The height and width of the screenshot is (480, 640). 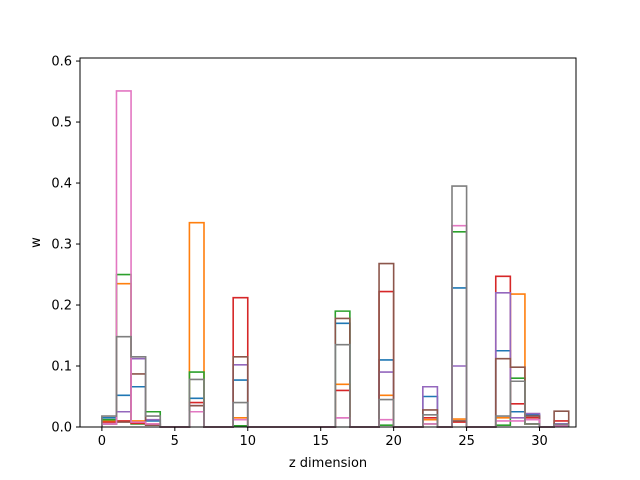 What do you see at coordinates (175, 441) in the screenshot?
I see `x-tick-label: 5` at bounding box center [175, 441].